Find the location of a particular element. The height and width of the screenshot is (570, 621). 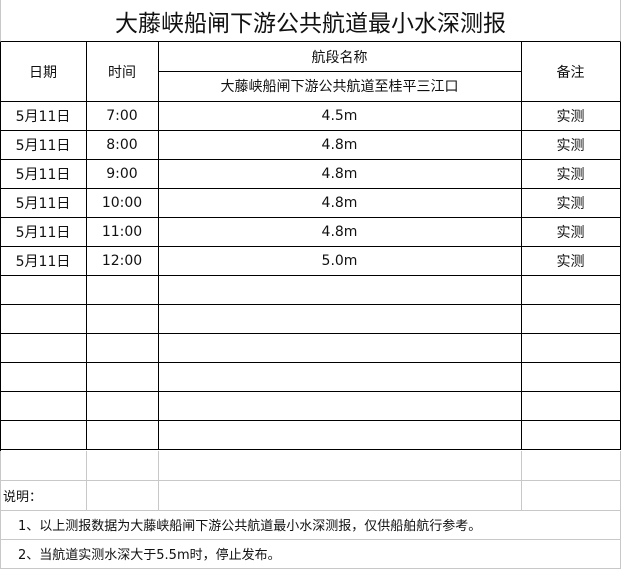

time-cell: 8:00 is located at coordinates (122, 145).